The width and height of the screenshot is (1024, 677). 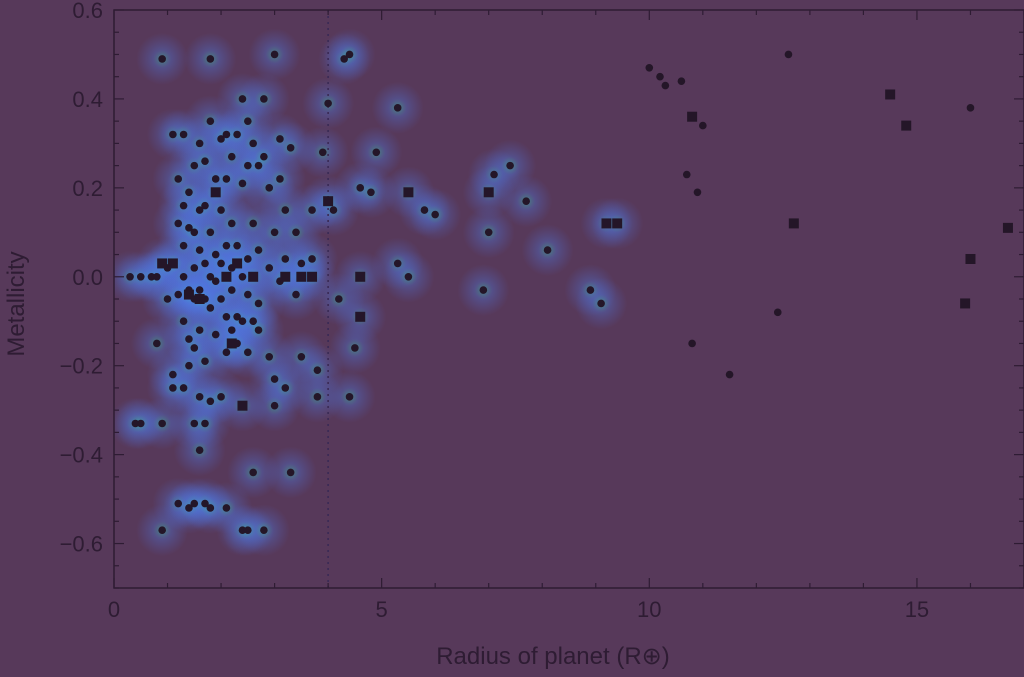 What do you see at coordinates (87, 277) in the screenshot?
I see `y-tick-label: 0.0` at bounding box center [87, 277].